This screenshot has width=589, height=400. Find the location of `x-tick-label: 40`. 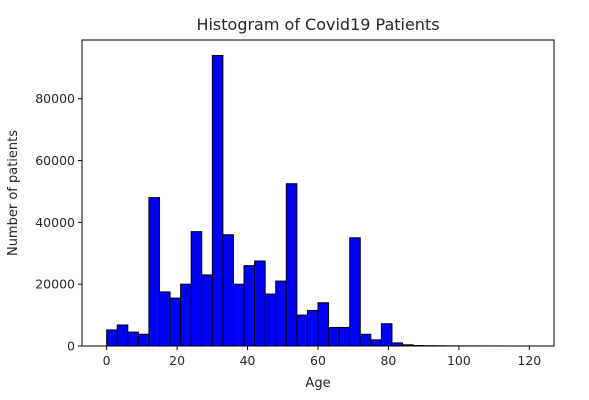

x-tick-label: 40 is located at coordinates (248, 360).